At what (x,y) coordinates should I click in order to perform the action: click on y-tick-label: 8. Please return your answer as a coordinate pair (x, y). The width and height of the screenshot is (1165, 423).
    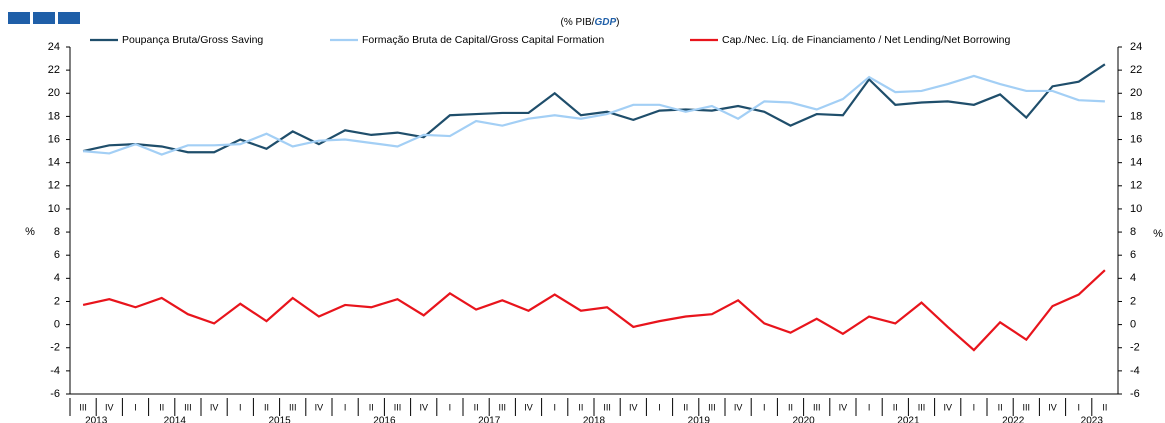
    Looking at the image, I should click on (57, 232).